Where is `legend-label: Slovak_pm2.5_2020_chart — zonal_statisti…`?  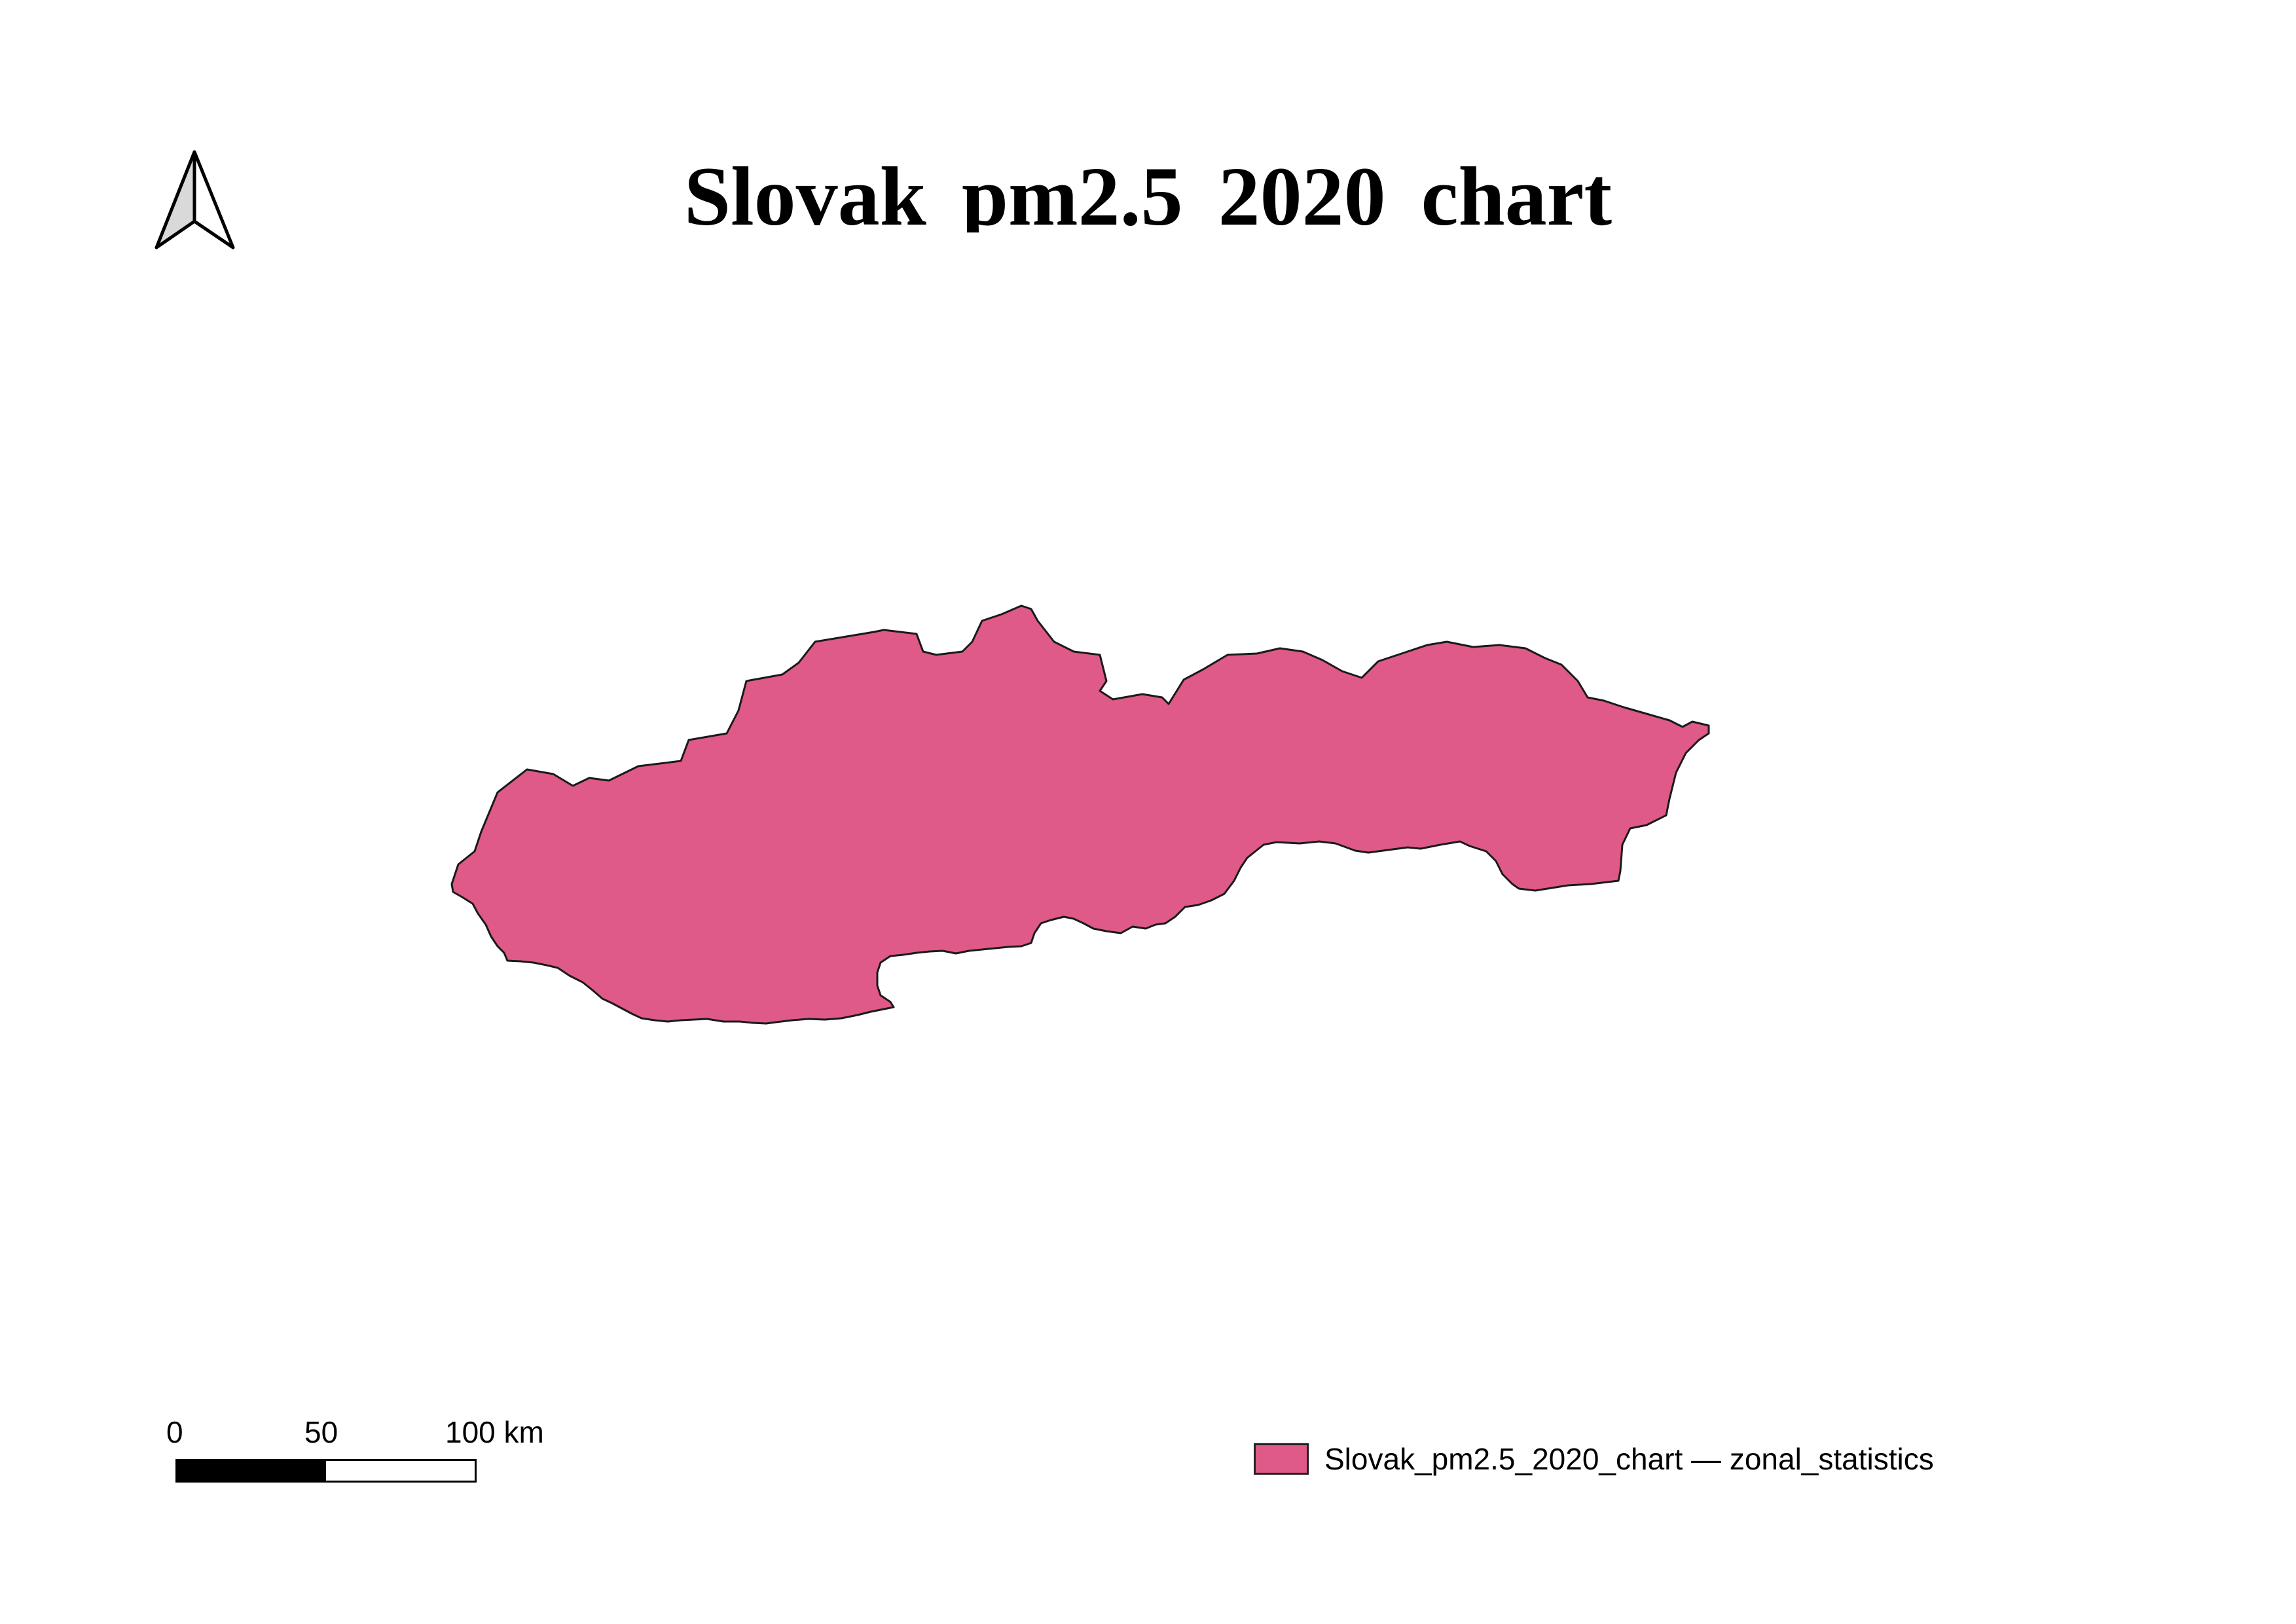 legend-label: Slovak_pm2.5_2020_chart — zonal_statisti… is located at coordinates (1629, 1459).